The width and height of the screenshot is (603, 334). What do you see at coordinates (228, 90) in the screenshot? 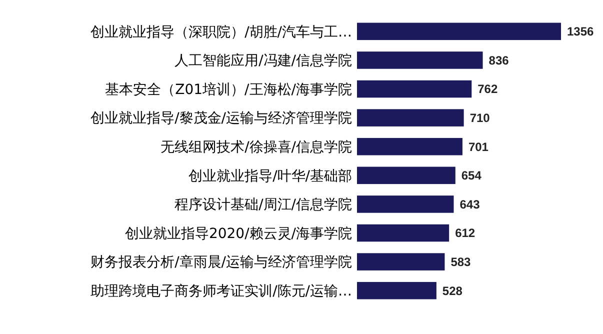
I see `y-tick-label: 基本安全（Z01培训）/王海松/海事学院` at bounding box center [228, 90].